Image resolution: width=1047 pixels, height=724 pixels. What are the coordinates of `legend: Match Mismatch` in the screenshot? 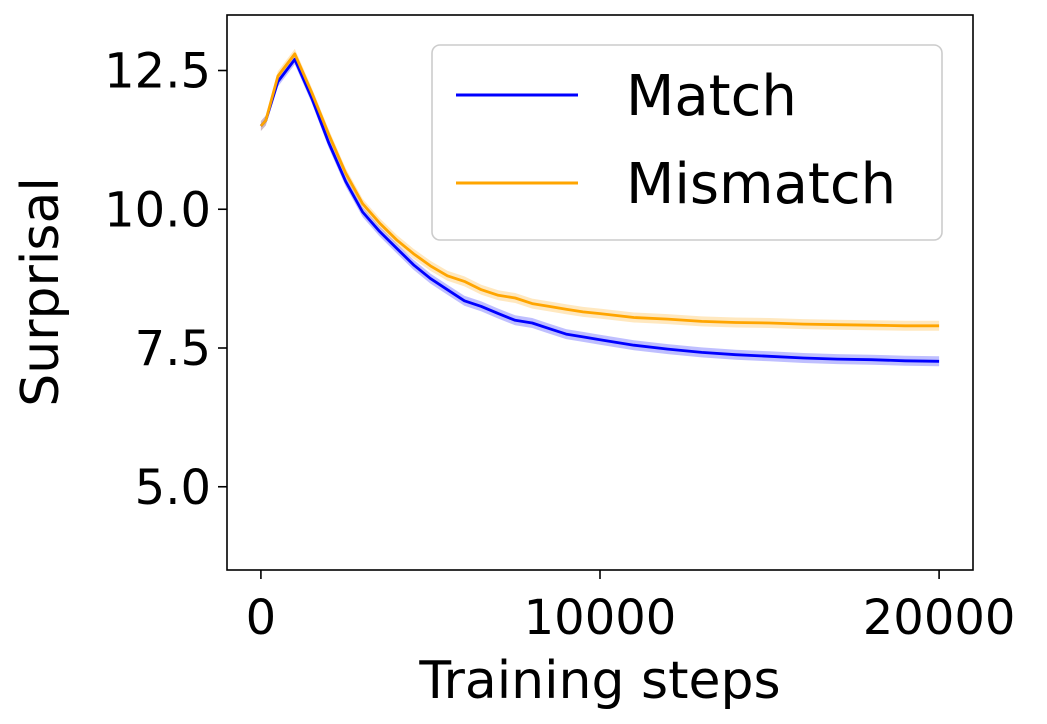 It's located at (687, 142).